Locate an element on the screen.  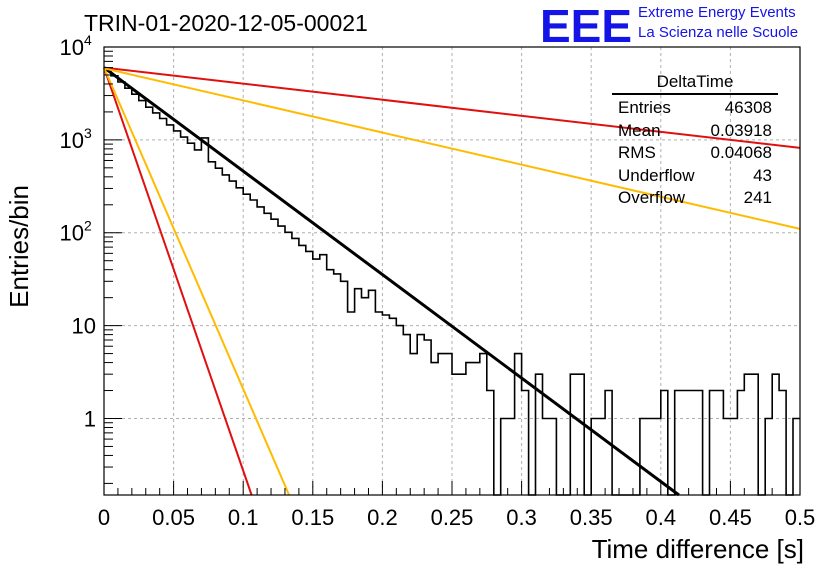
eee-logo: EEE is located at coordinates (586, 26).